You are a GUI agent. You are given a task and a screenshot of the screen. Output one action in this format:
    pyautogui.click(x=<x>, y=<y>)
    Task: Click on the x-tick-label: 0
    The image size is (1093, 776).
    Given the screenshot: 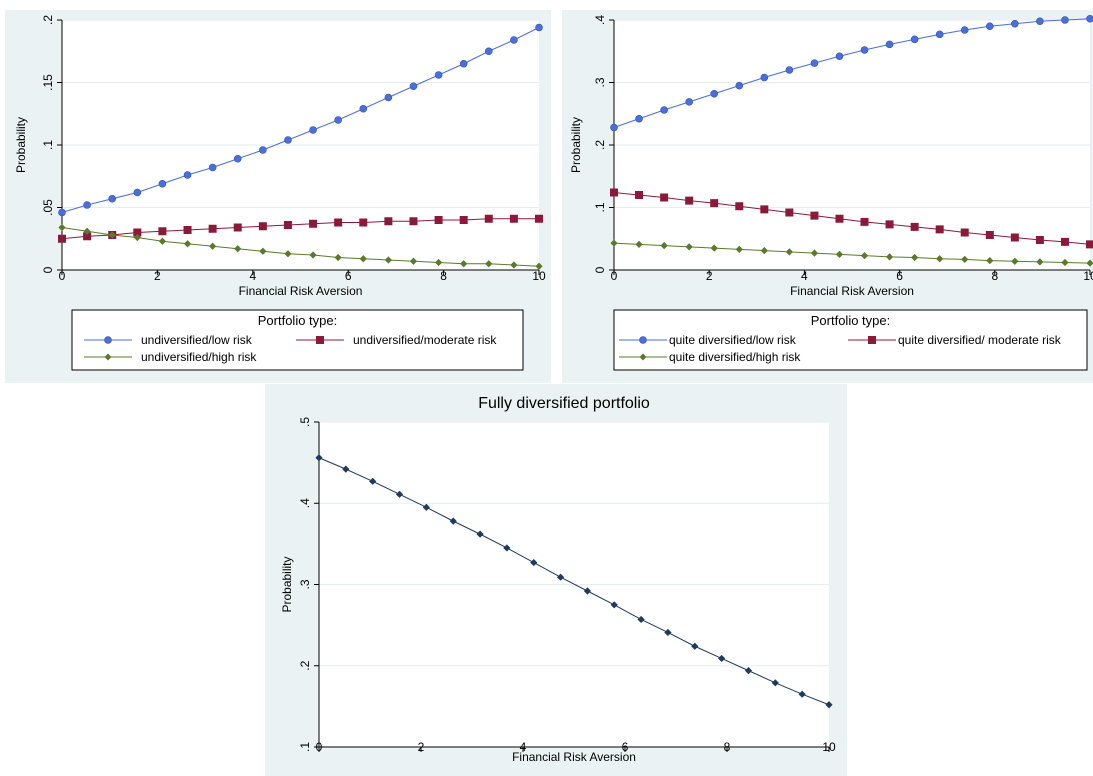 What is the action you would take?
    pyautogui.click(x=614, y=276)
    